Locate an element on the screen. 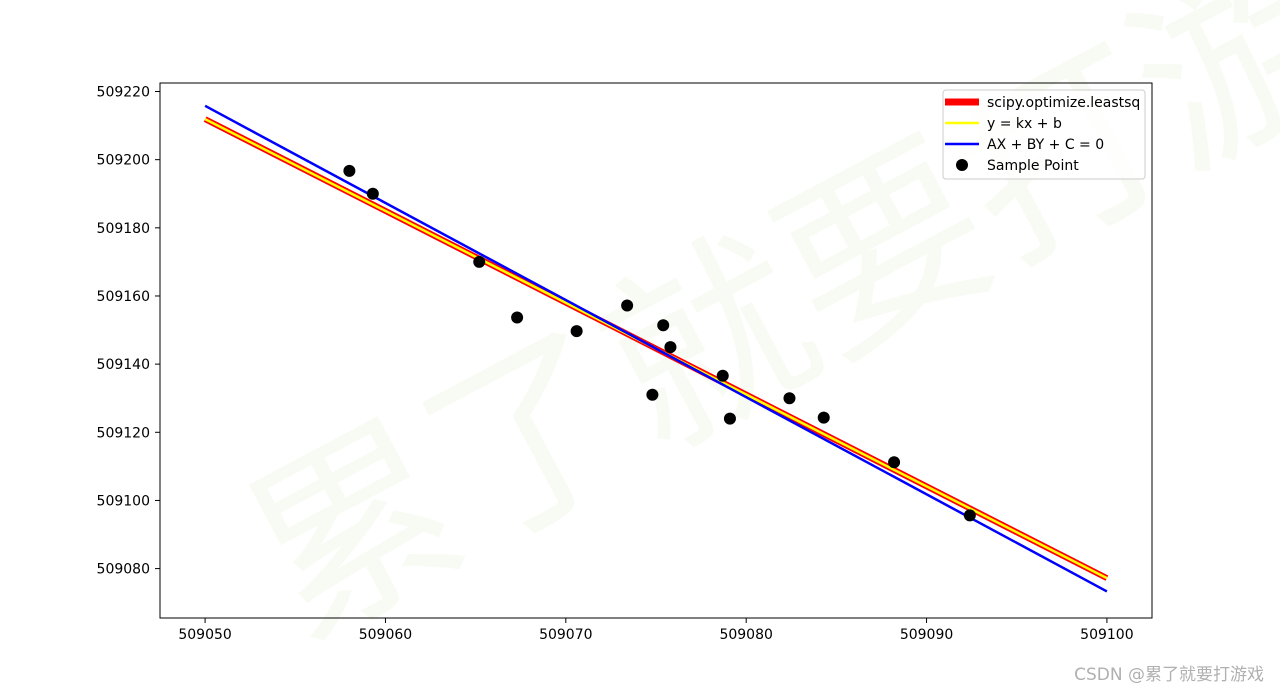 This screenshot has width=1280, height=693. y-tick-label: 509180 is located at coordinates (123, 229).